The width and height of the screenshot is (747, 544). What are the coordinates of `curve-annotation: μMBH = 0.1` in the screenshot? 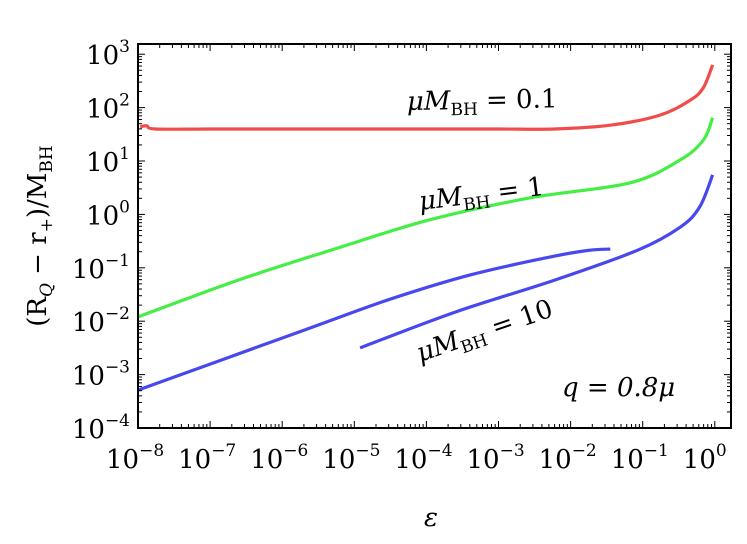 It's located at (482, 102).